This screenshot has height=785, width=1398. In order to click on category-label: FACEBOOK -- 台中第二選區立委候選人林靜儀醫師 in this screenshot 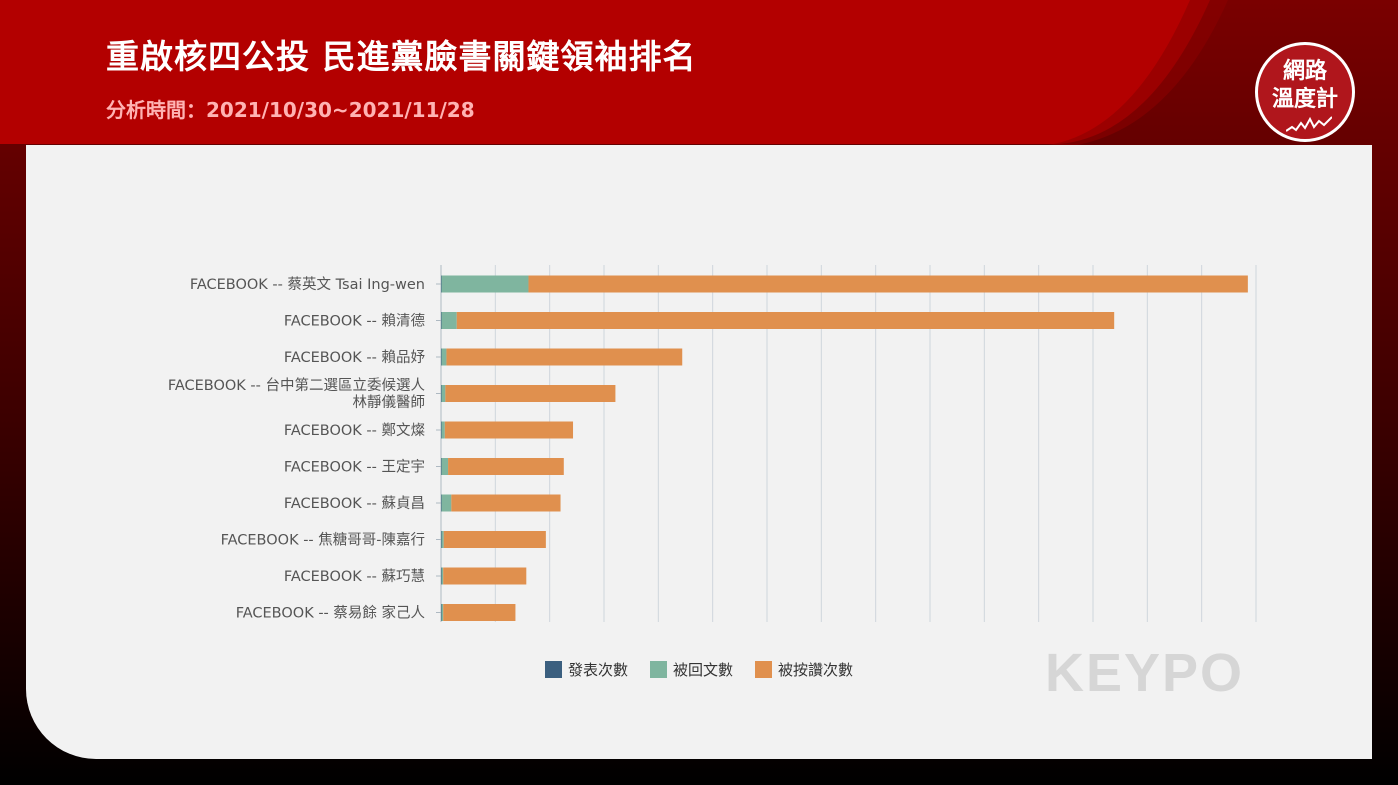, I will do `click(296, 393)`.